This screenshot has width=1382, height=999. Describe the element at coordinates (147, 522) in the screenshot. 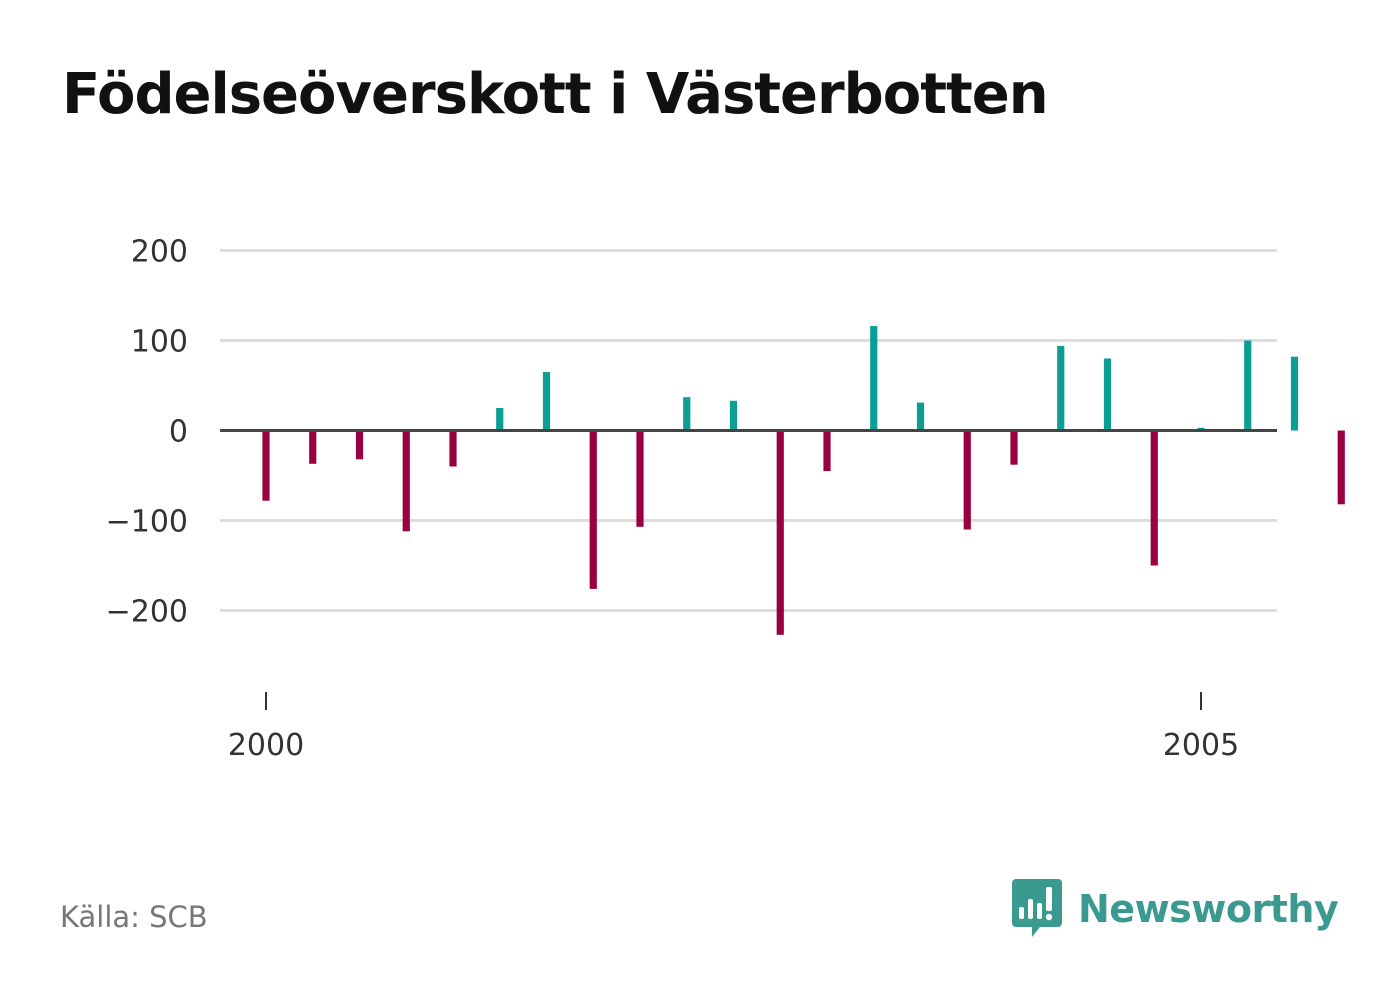

I see `y-tick-label: −100` at that location.